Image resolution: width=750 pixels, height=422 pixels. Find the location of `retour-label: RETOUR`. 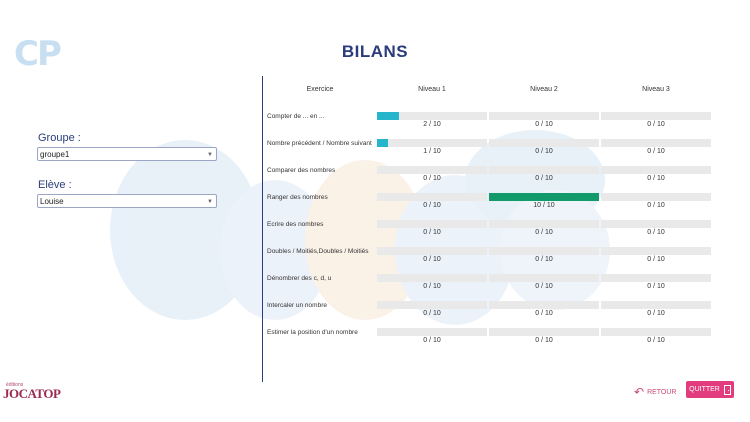

retour-label: RETOUR is located at coordinates (662, 392).